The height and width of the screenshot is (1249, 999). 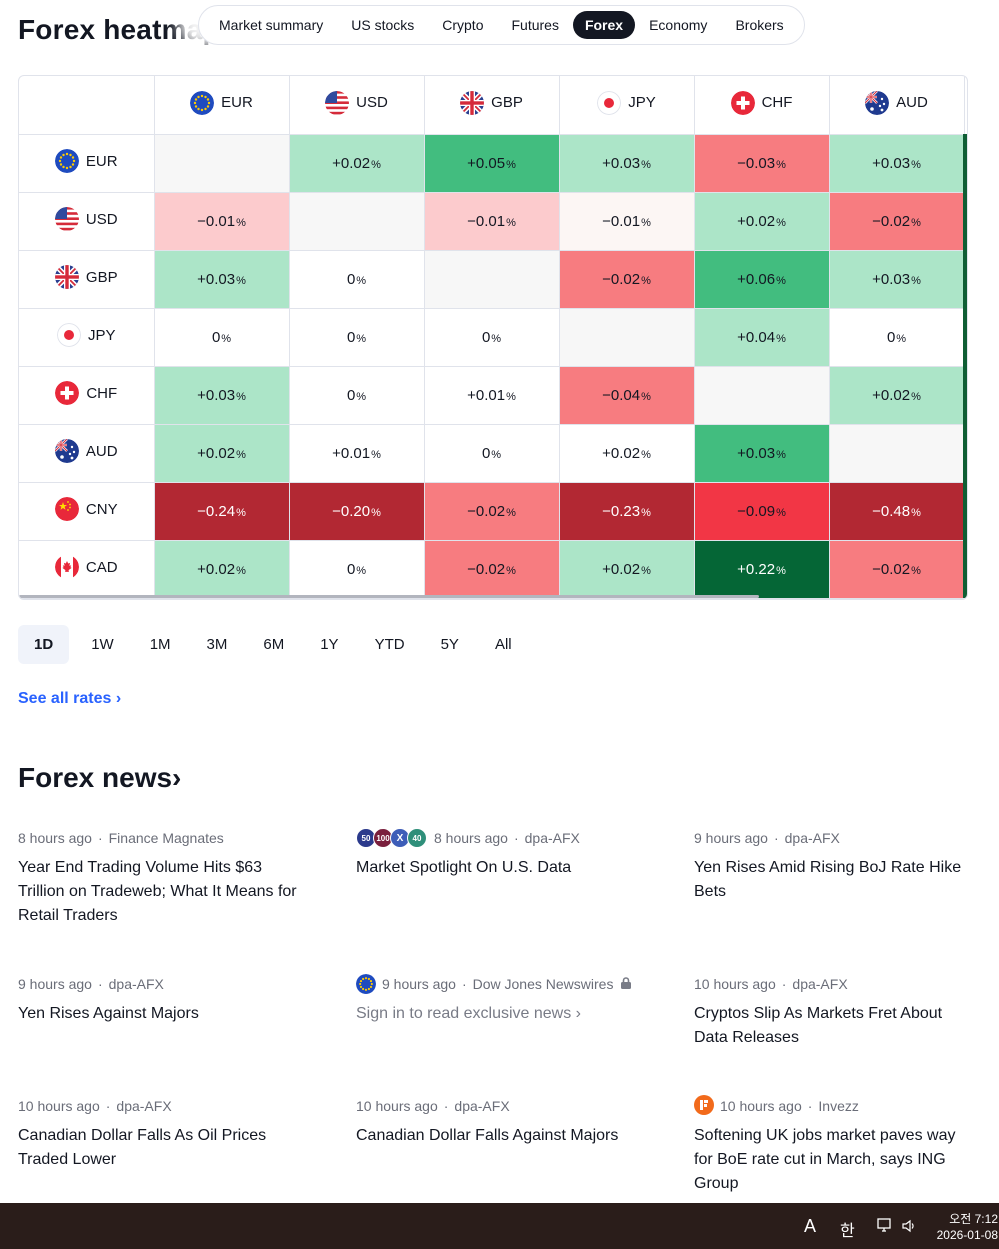 I want to click on heatmap-cell: +0.06%, so click(x=761, y=279).